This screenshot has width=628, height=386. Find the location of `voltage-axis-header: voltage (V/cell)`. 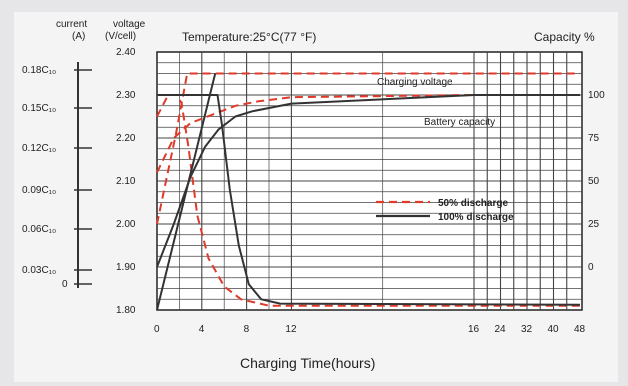

voltage-axis-header: voltage (V/cell) is located at coordinates (126, 30).